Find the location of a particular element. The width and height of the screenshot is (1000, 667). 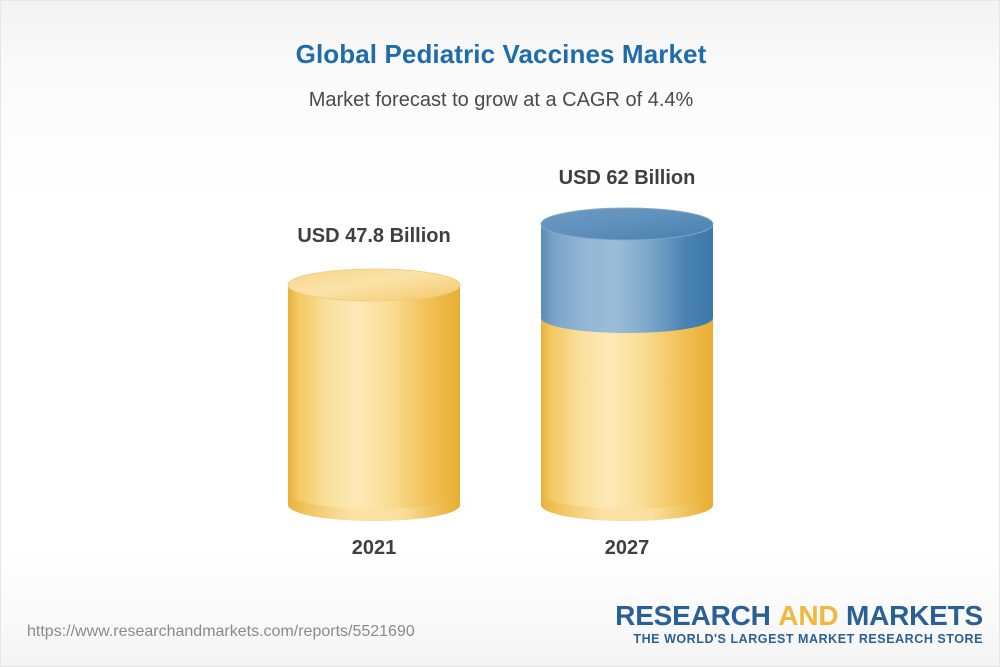

cylinder-2021 is located at coordinates (374, 394).